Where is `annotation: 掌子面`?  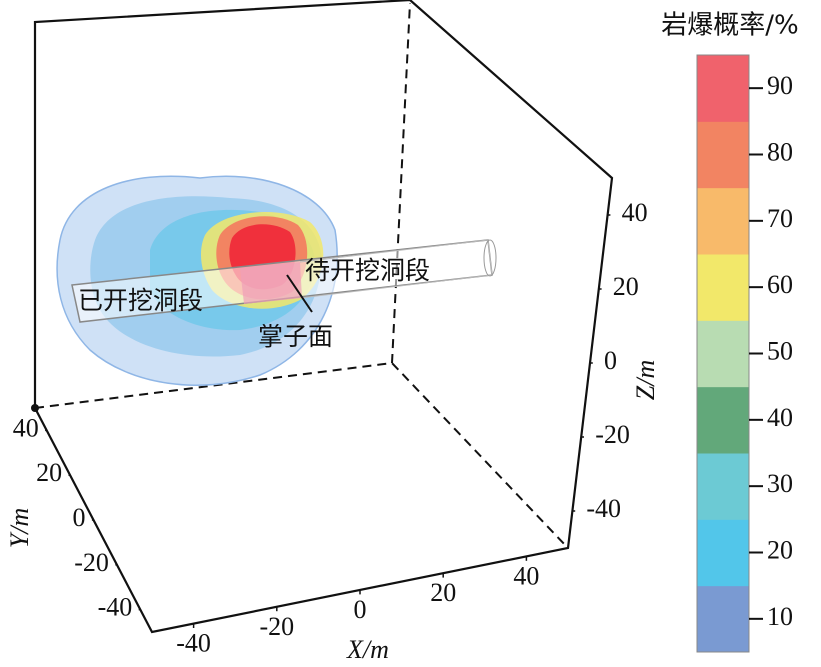 annotation: 掌子面 is located at coordinates (295, 336).